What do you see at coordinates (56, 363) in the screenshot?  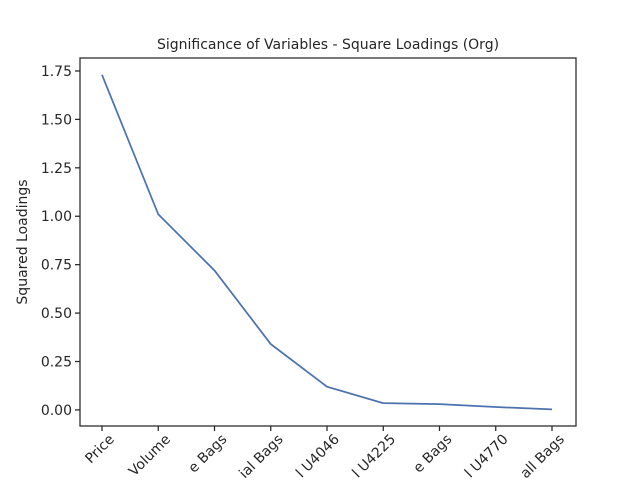 I see `y-tick-label: 0.25` at bounding box center [56, 363].